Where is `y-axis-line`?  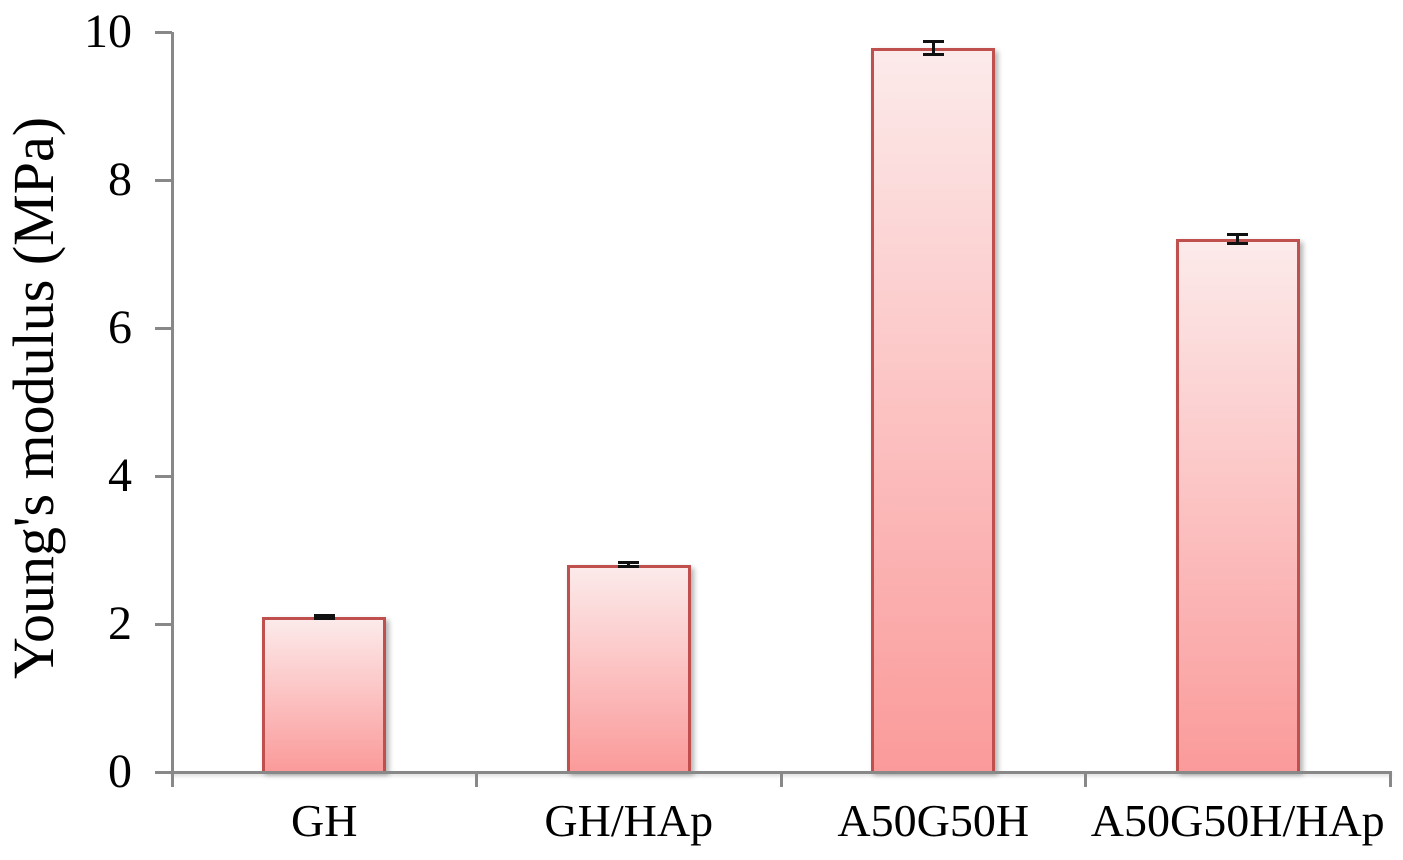 y-axis-line is located at coordinates (172, 408).